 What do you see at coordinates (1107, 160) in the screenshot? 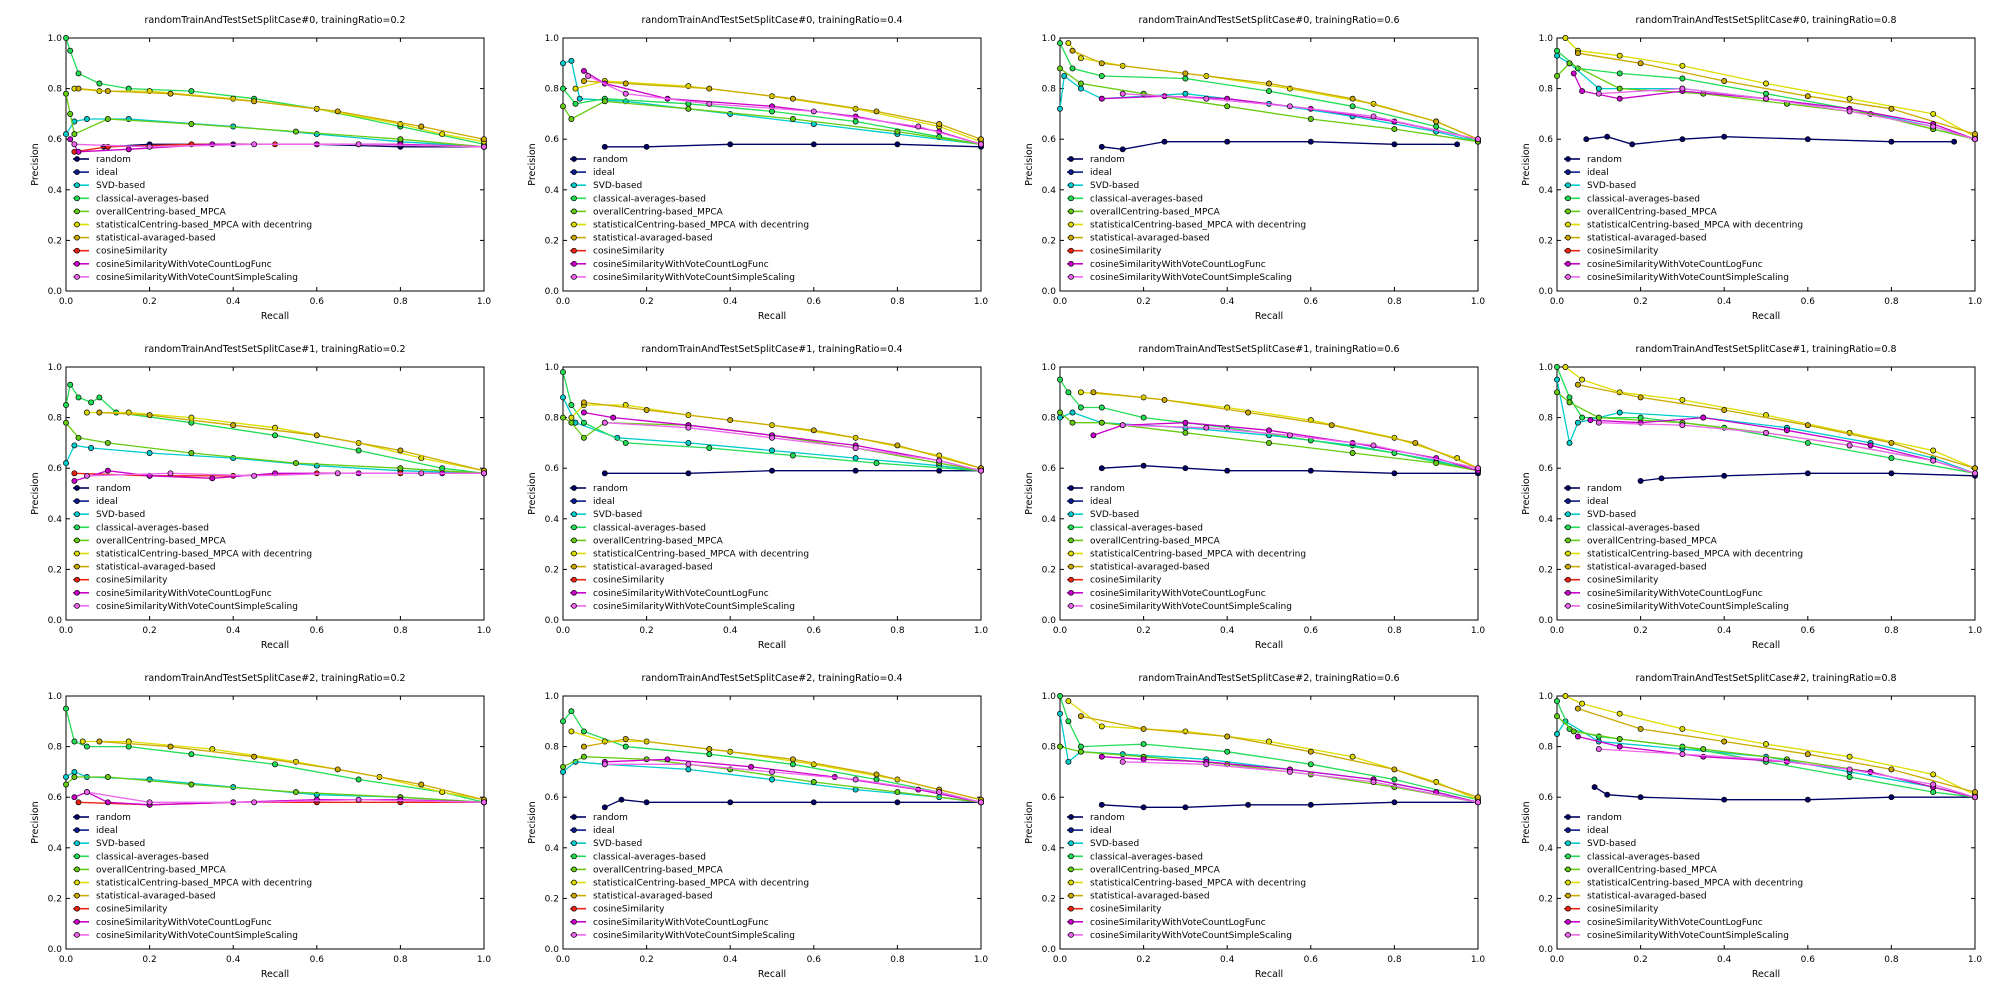
I see `legend-label: random` at bounding box center [1107, 160].